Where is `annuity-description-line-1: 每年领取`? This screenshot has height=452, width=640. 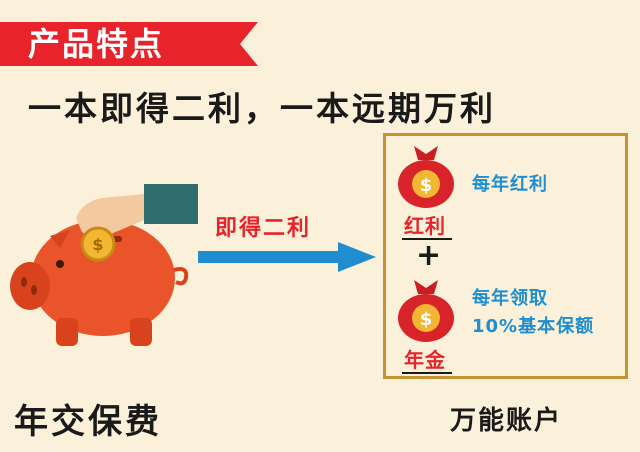
annuity-description-line-1: 每年领取 is located at coordinates (510, 298).